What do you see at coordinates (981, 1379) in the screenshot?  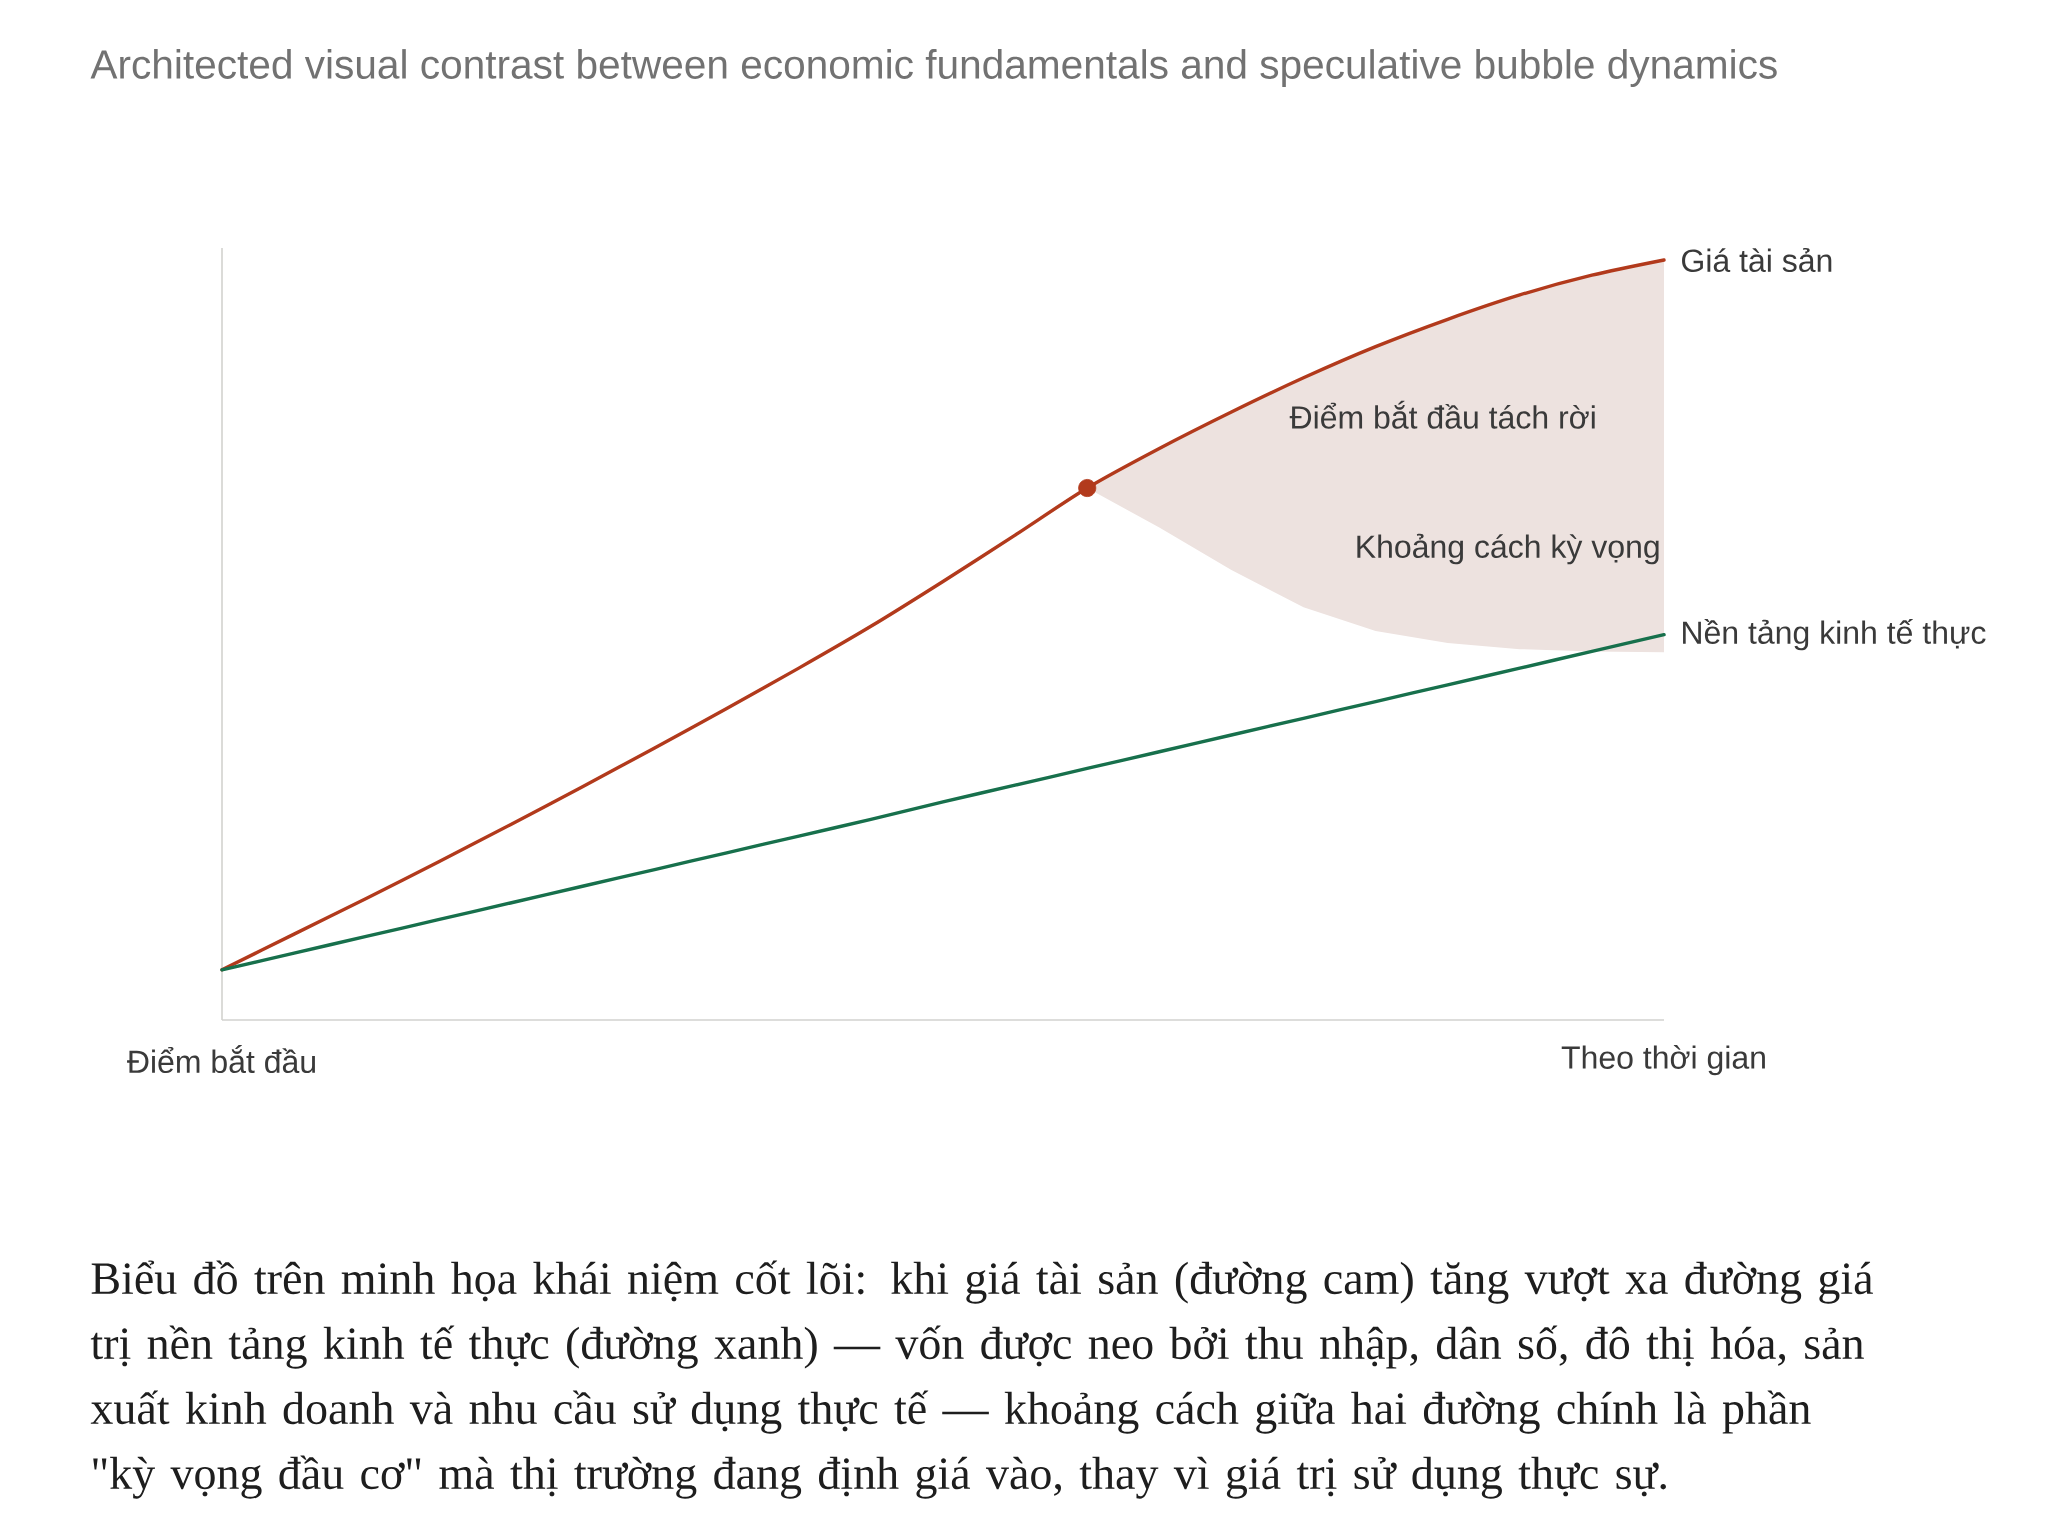 I see `text: Biểu đồ trên minh họa khái niệm cốt lõi: khi giá tài sản (đường cam) tăng vượt xa đường giá trị nền tảng kinh tế thực (đường xanh) — vốn được neo bởi thu nhập, dân số, đô thị hóa, sản xuất kinh doanh và nhu cầu sử dụng thực tế — khoảng cách giữa hai đường chính là phần "kỳ vọng đầu cơ" mà thị trường đang định giá vào, thay vì giá trị sử dụng thực sự.` at bounding box center [981, 1379].